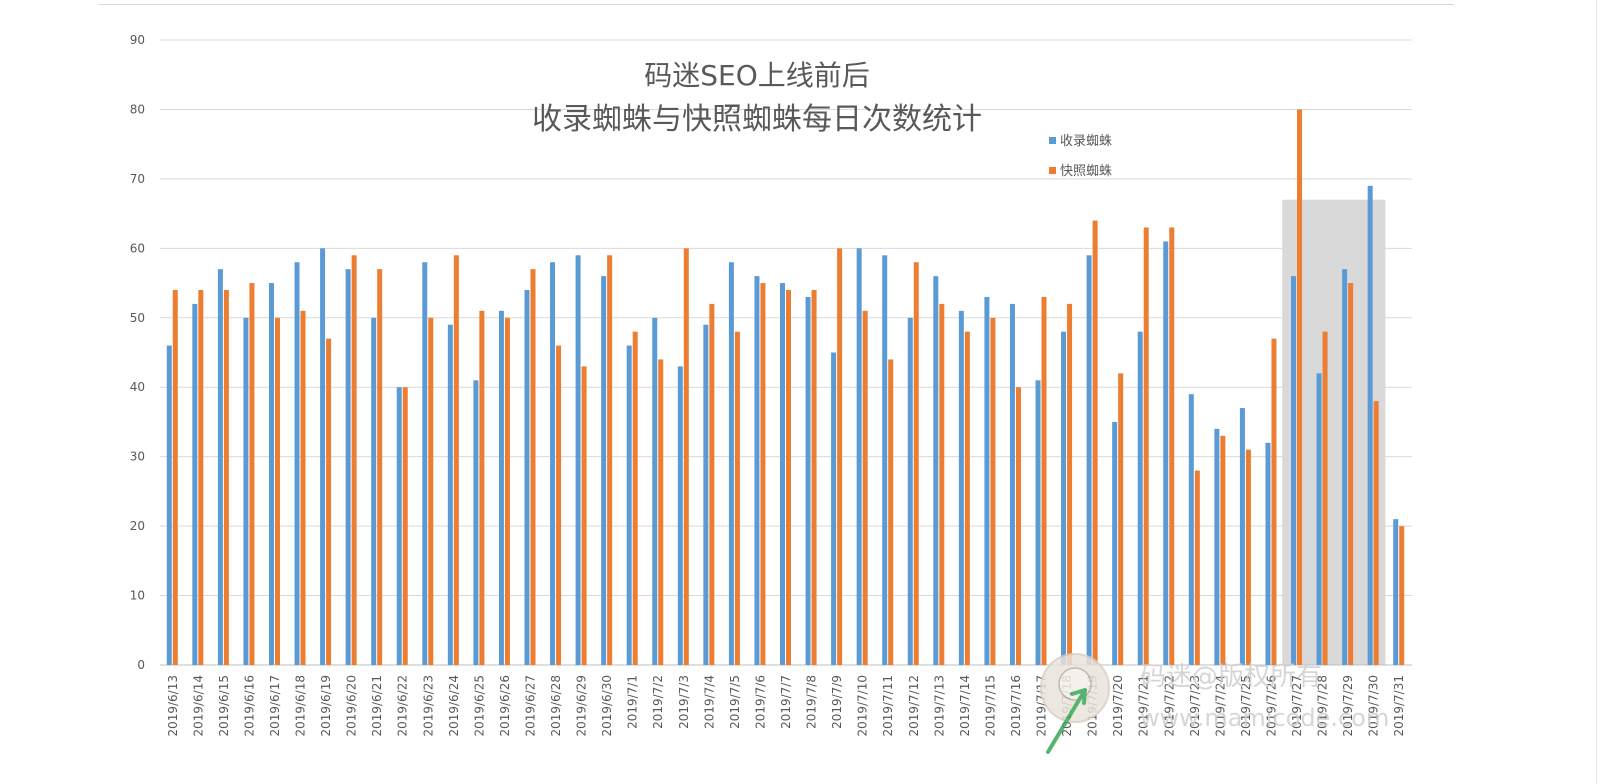 Image resolution: width=1618 pixels, height=784 pixels. What do you see at coordinates (137, 318) in the screenshot?
I see `y-tick-label: 50` at bounding box center [137, 318].